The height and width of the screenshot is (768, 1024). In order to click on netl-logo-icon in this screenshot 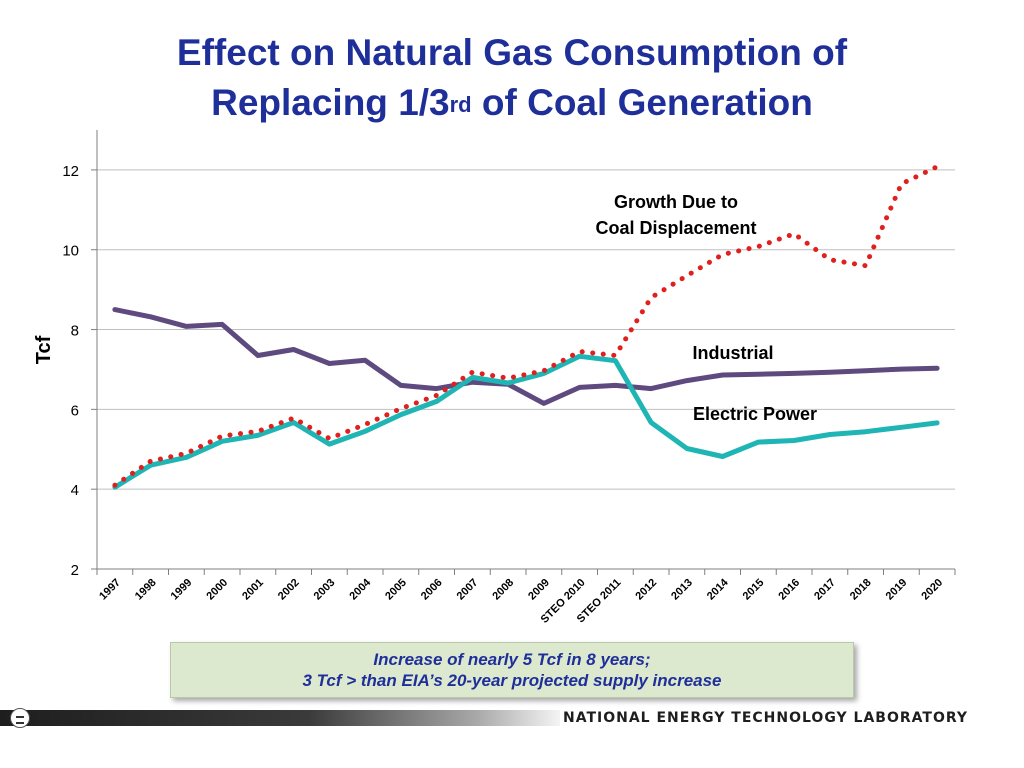, I will do `click(20, 718)`.